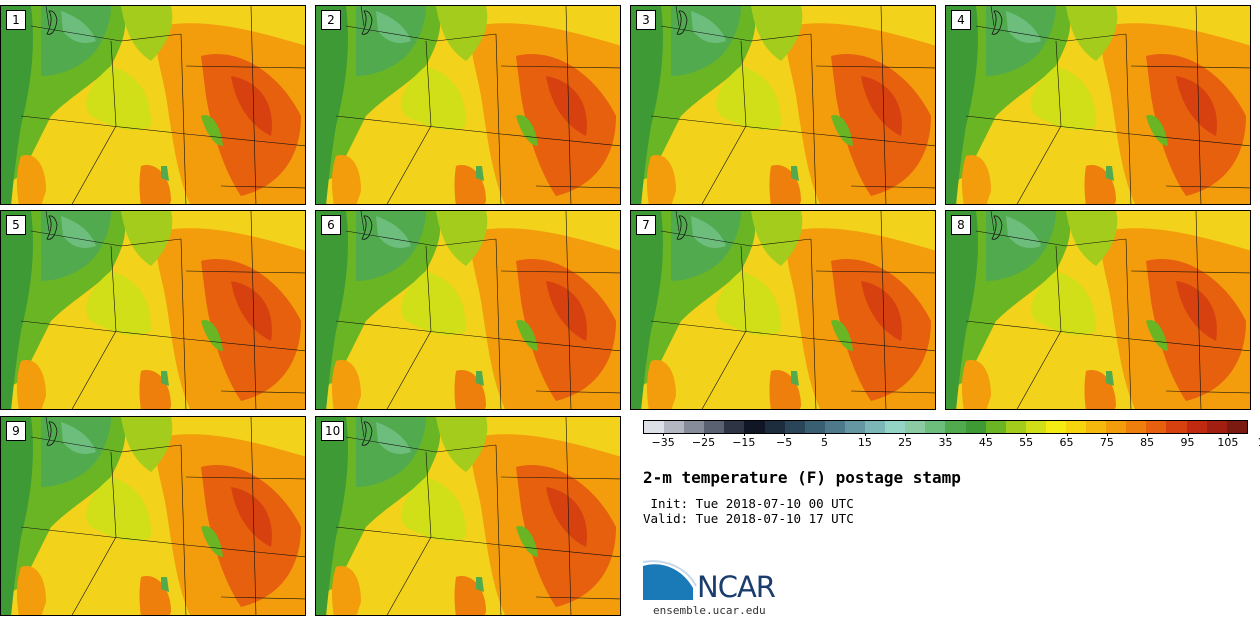 The width and height of the screenshot is (1260, 619). I want to click on colorbar-tick-label: 55, so click(1026, 442).